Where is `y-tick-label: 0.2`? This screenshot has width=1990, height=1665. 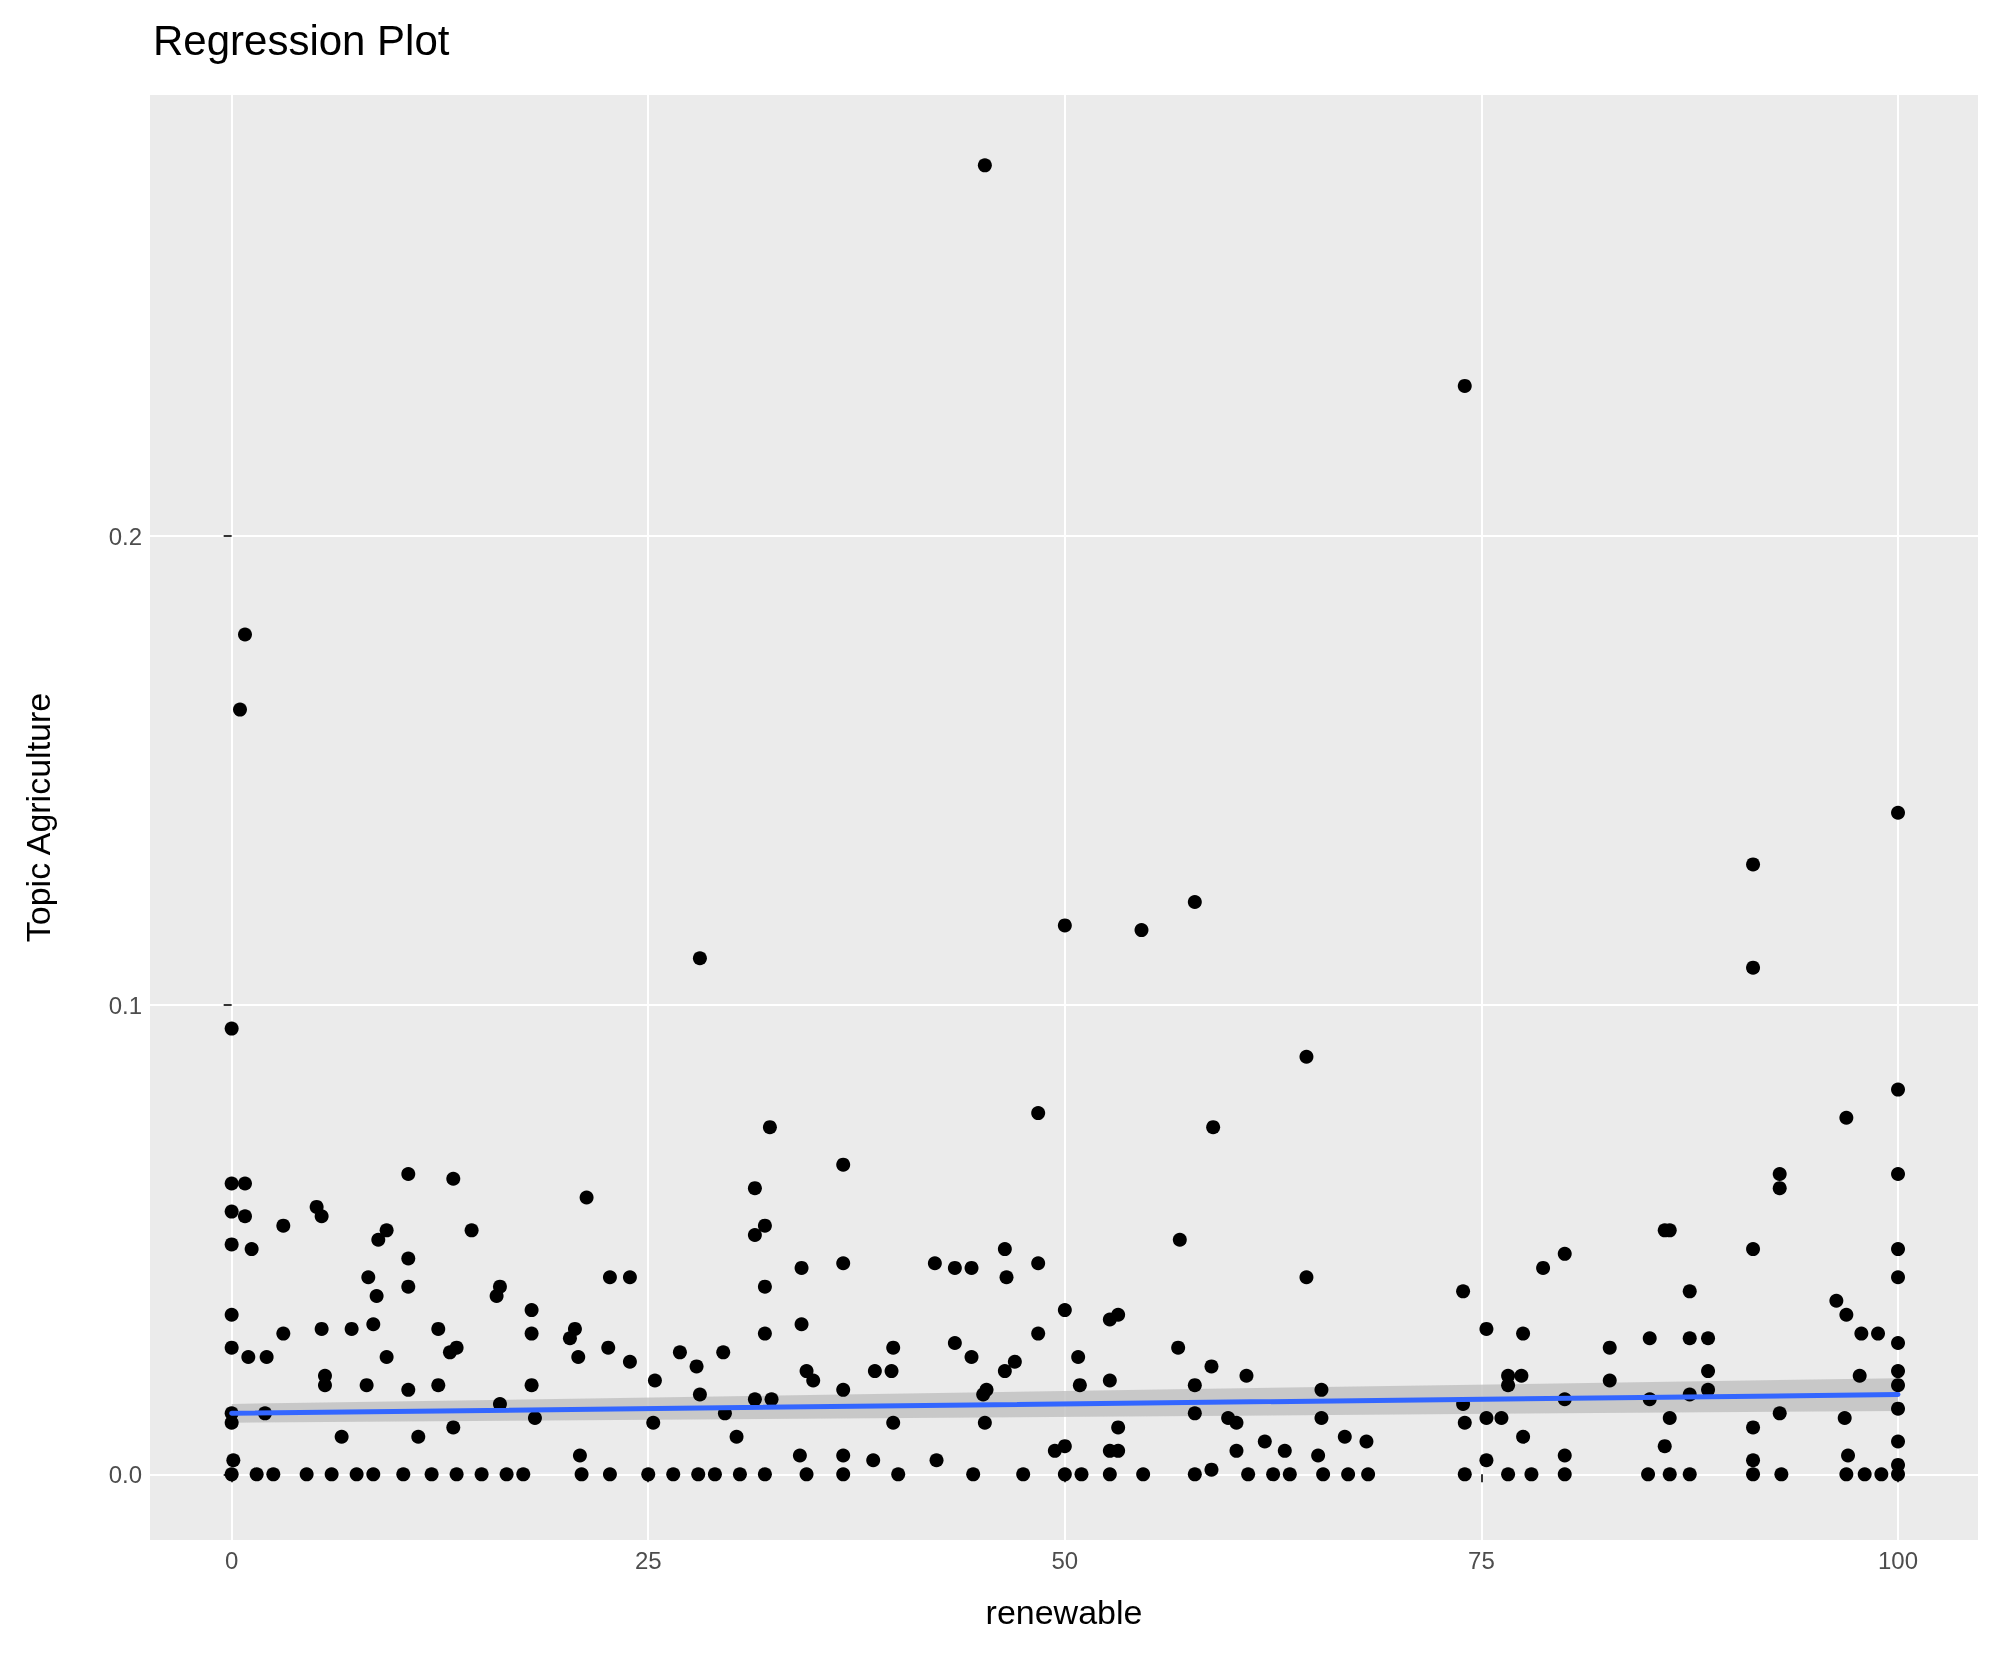
y-tick-label: 0.2 is located at coordinates (125, 536).